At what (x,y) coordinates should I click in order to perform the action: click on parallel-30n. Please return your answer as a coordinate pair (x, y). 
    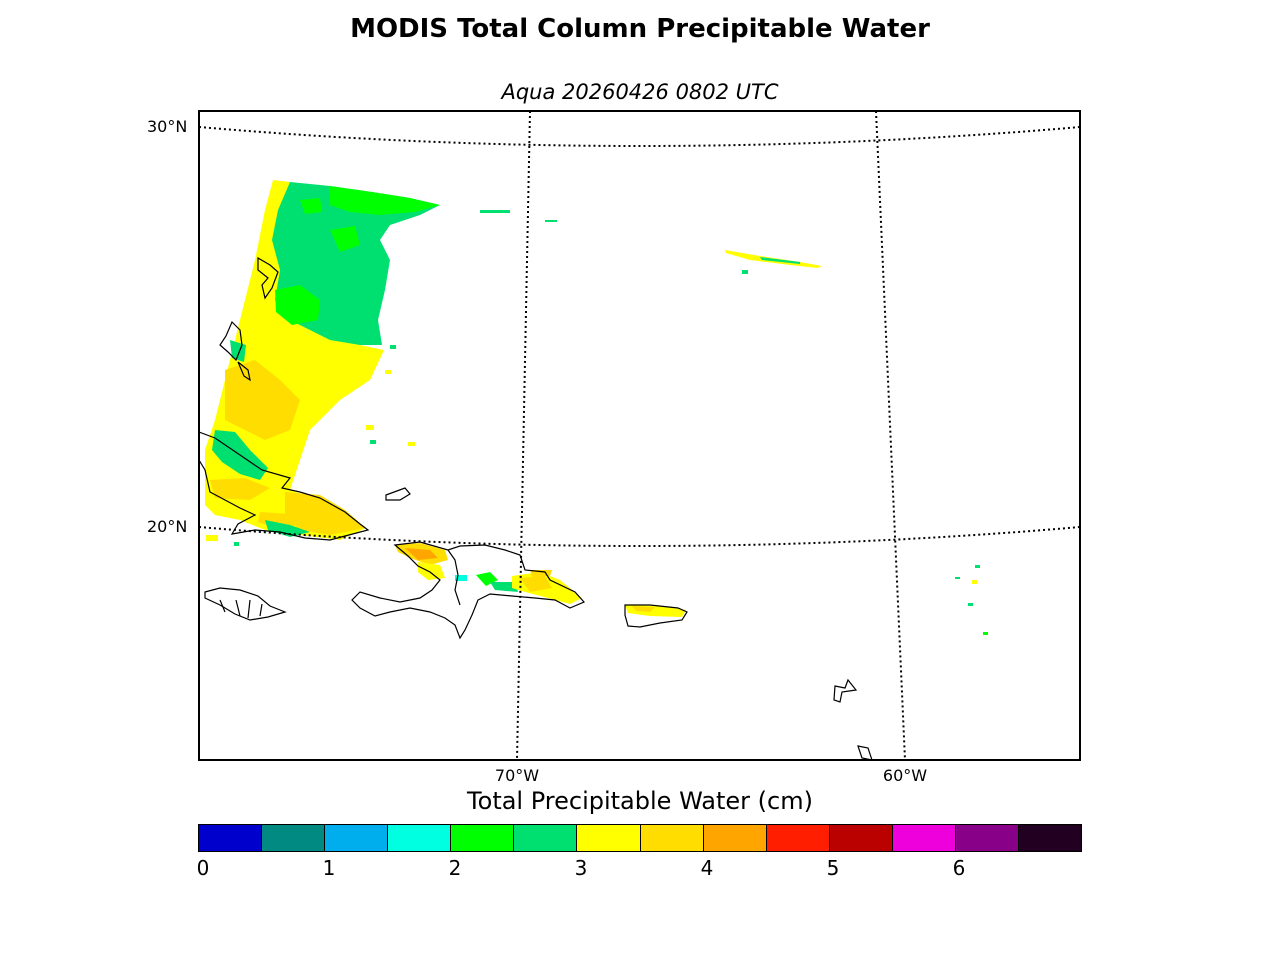
    Looking at the image, I should click on (639, 136).